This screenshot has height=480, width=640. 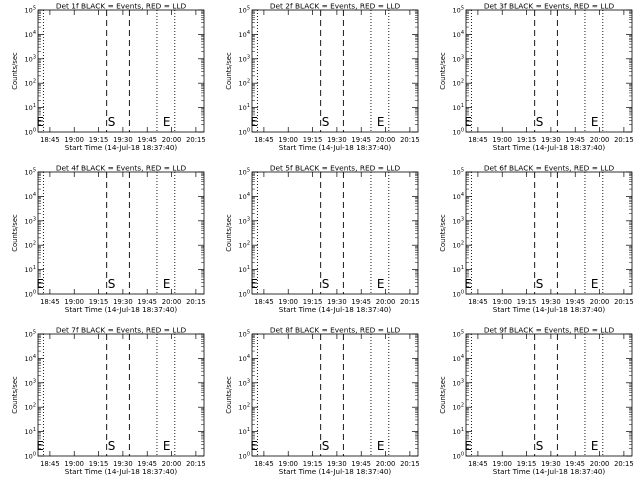 I want to click on chart-title: Det 9f BLACK = Events, RED = LLD, so click(x=549, y=330).